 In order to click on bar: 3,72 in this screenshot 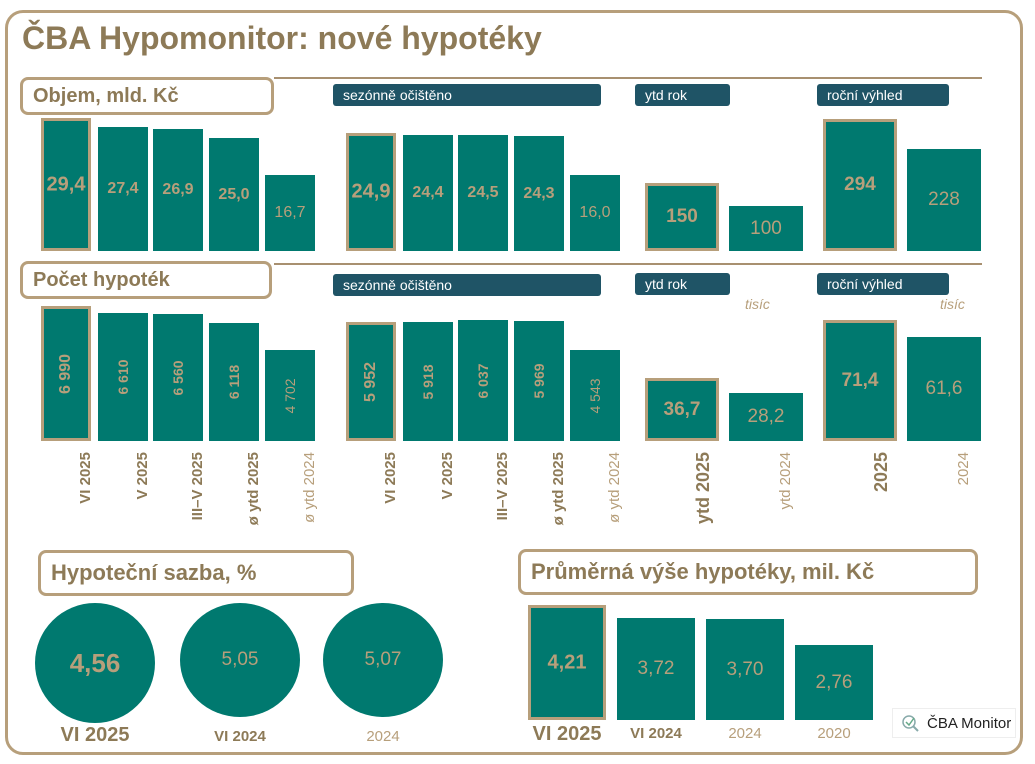, I will do `click(656, 669)`.